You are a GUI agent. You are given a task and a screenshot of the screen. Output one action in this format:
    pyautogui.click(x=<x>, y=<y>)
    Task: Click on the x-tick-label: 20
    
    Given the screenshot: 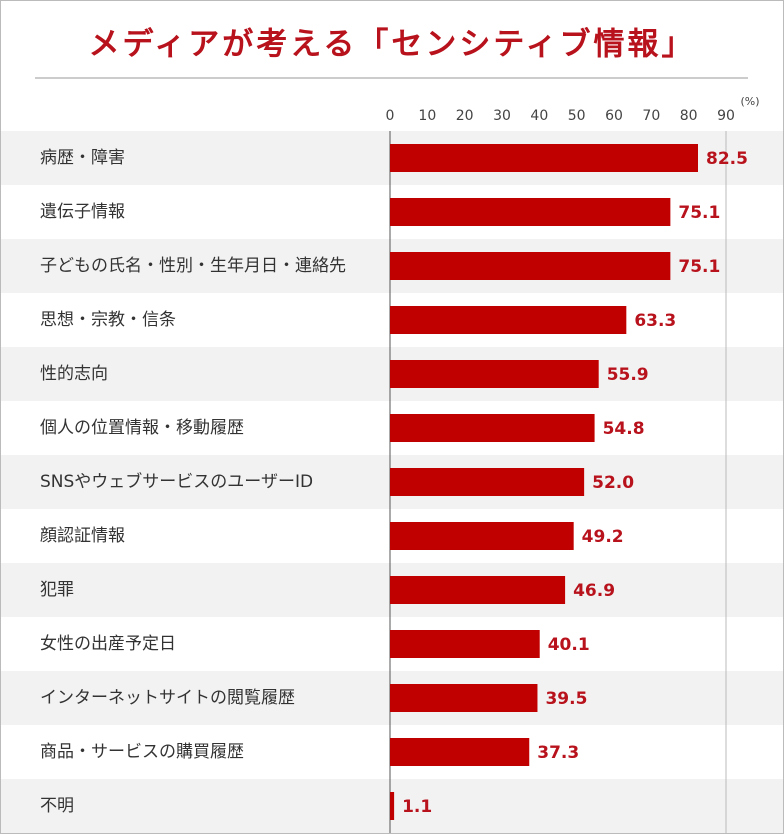 What is the action you would take?
    pyautogui.click(x=465, y=116)
    